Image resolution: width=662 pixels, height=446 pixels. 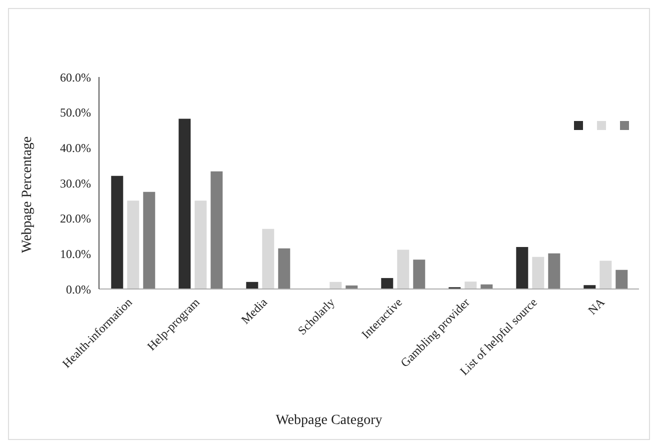 What do you see at coordinates (75, 183) in the screenshot?
I see `y-tick-label: 30.0%` at bounding box center [75, 183].